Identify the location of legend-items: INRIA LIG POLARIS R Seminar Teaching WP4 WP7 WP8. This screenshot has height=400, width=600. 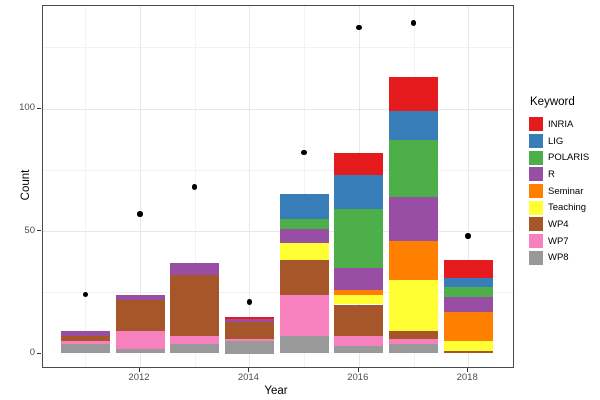
(559, 191).